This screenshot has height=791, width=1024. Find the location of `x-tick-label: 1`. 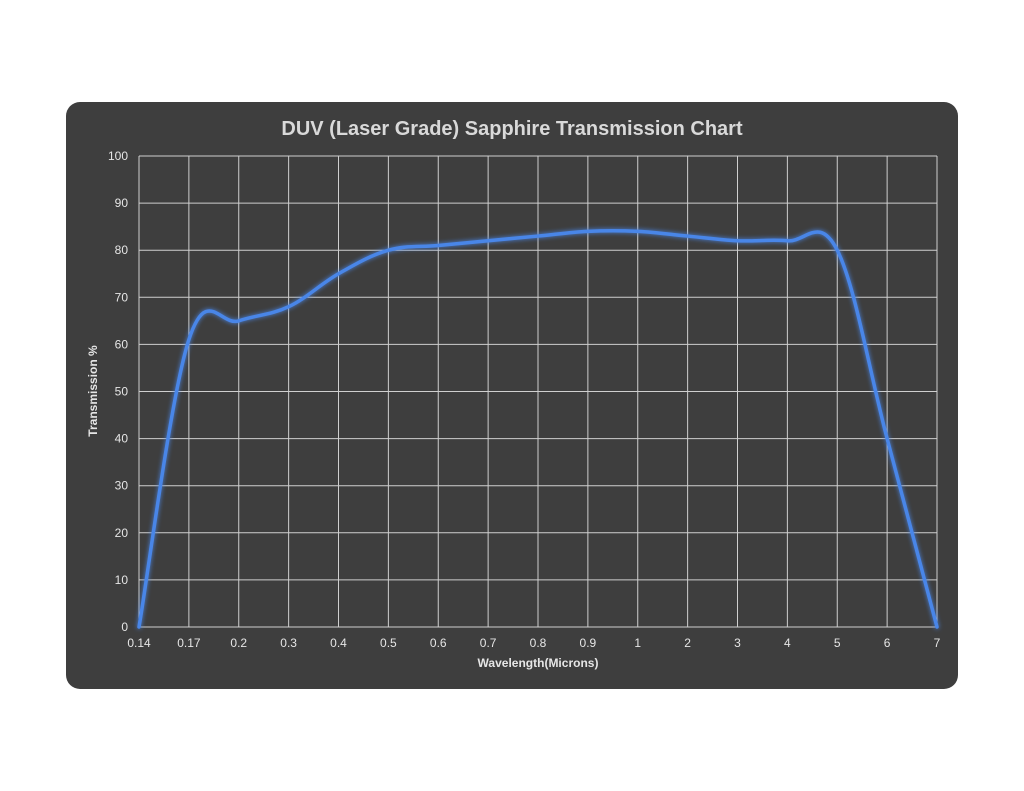

x-tick-label: 1 is located at coordinates (637, 643).